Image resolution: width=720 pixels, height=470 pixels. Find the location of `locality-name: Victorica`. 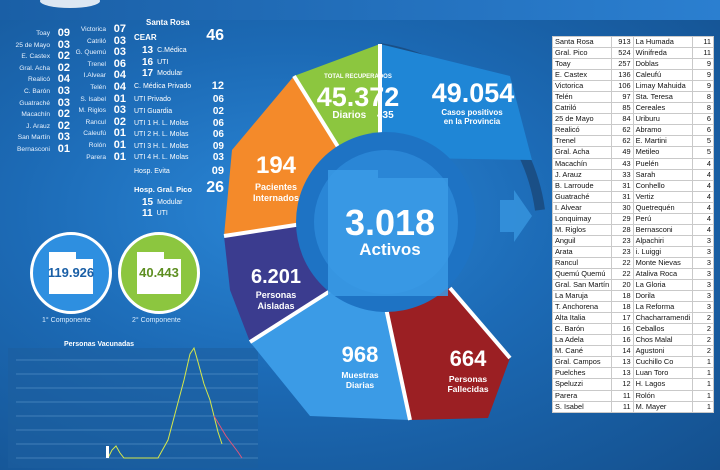

locality-name: Victorica is located at coordinates (93, 29).